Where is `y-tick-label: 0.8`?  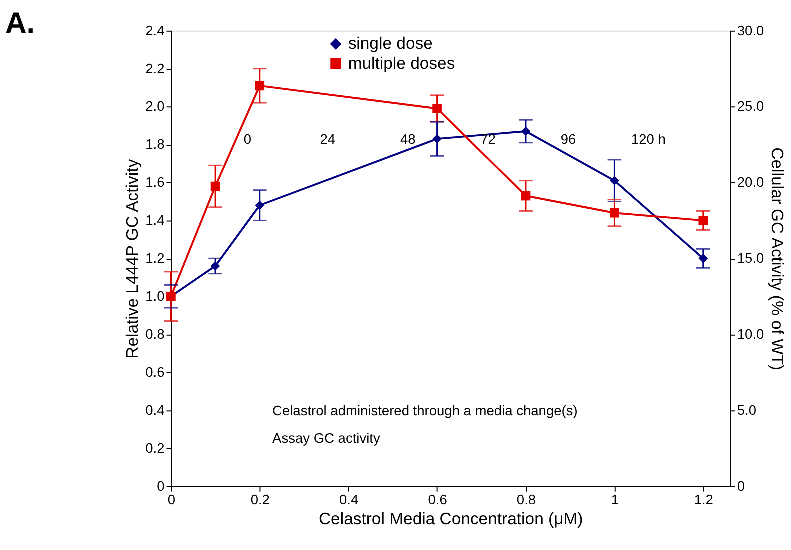
y-tick-label: 0.8 is located at coordinates (156, 334).